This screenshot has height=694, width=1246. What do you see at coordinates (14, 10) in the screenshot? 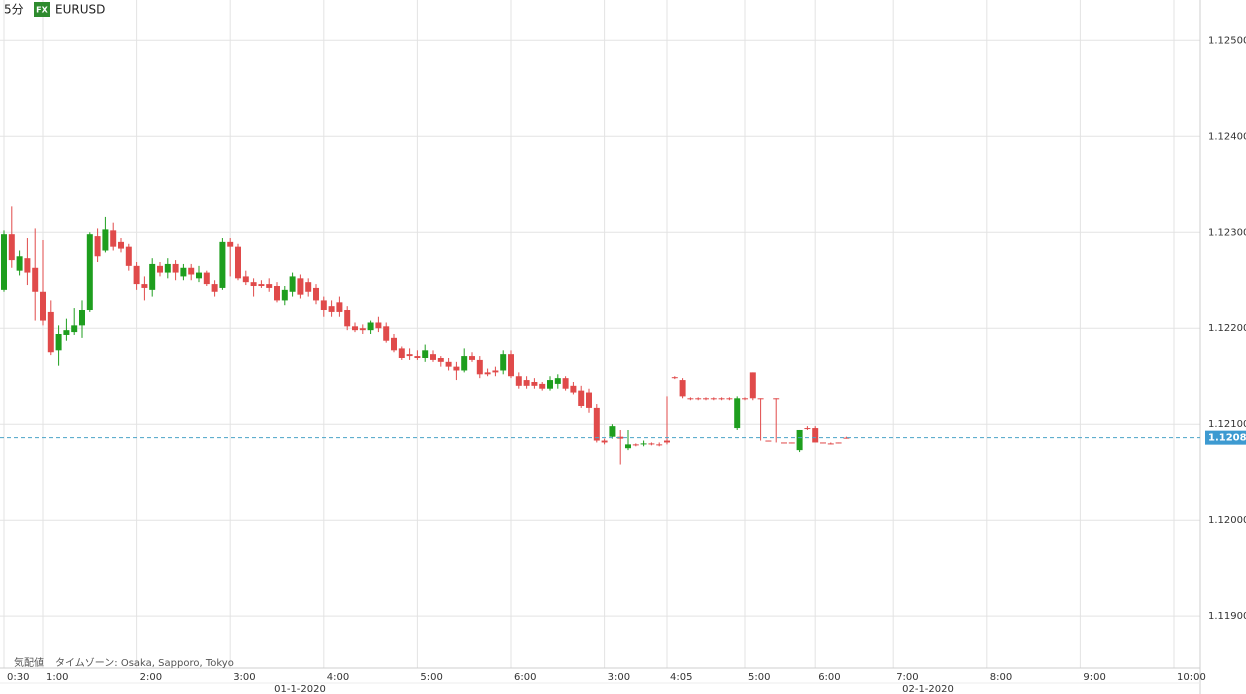
I see `interval-label: 5分` at bounding box center [14, 10].